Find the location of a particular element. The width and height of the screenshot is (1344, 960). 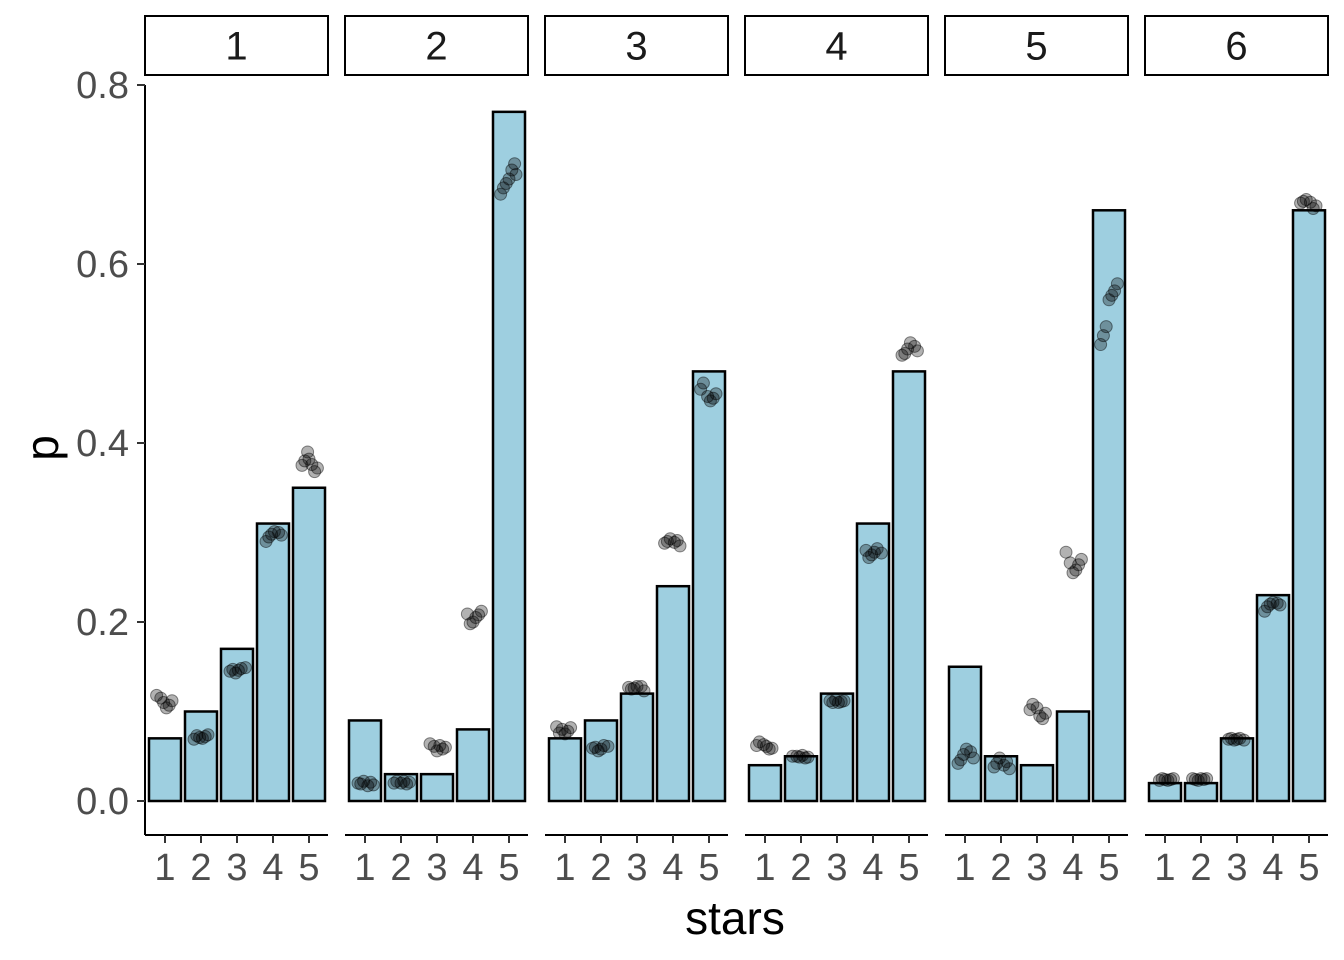

x-tick-label: 2 is located at coordinates (1000, 868).